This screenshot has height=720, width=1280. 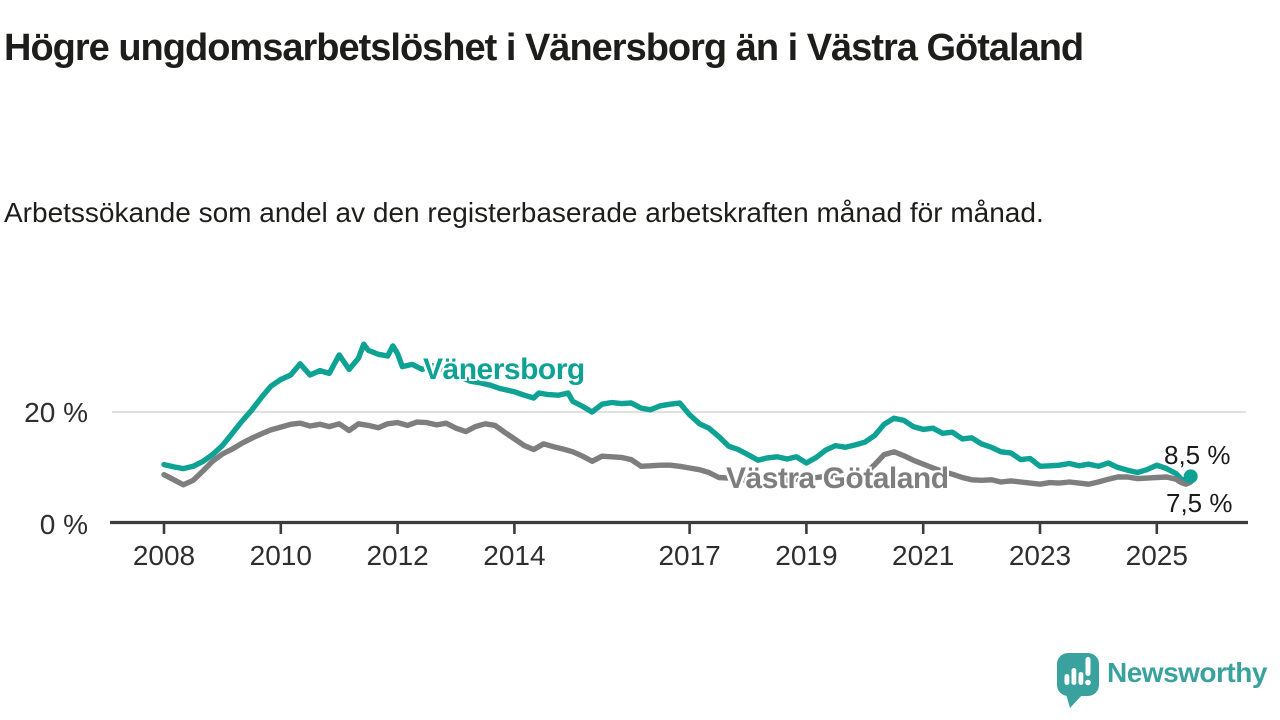 What do you see at coordinates (514, 555) in the screenshot?
I see `x-tick-label: 2014` at bounding box center [514, 555].